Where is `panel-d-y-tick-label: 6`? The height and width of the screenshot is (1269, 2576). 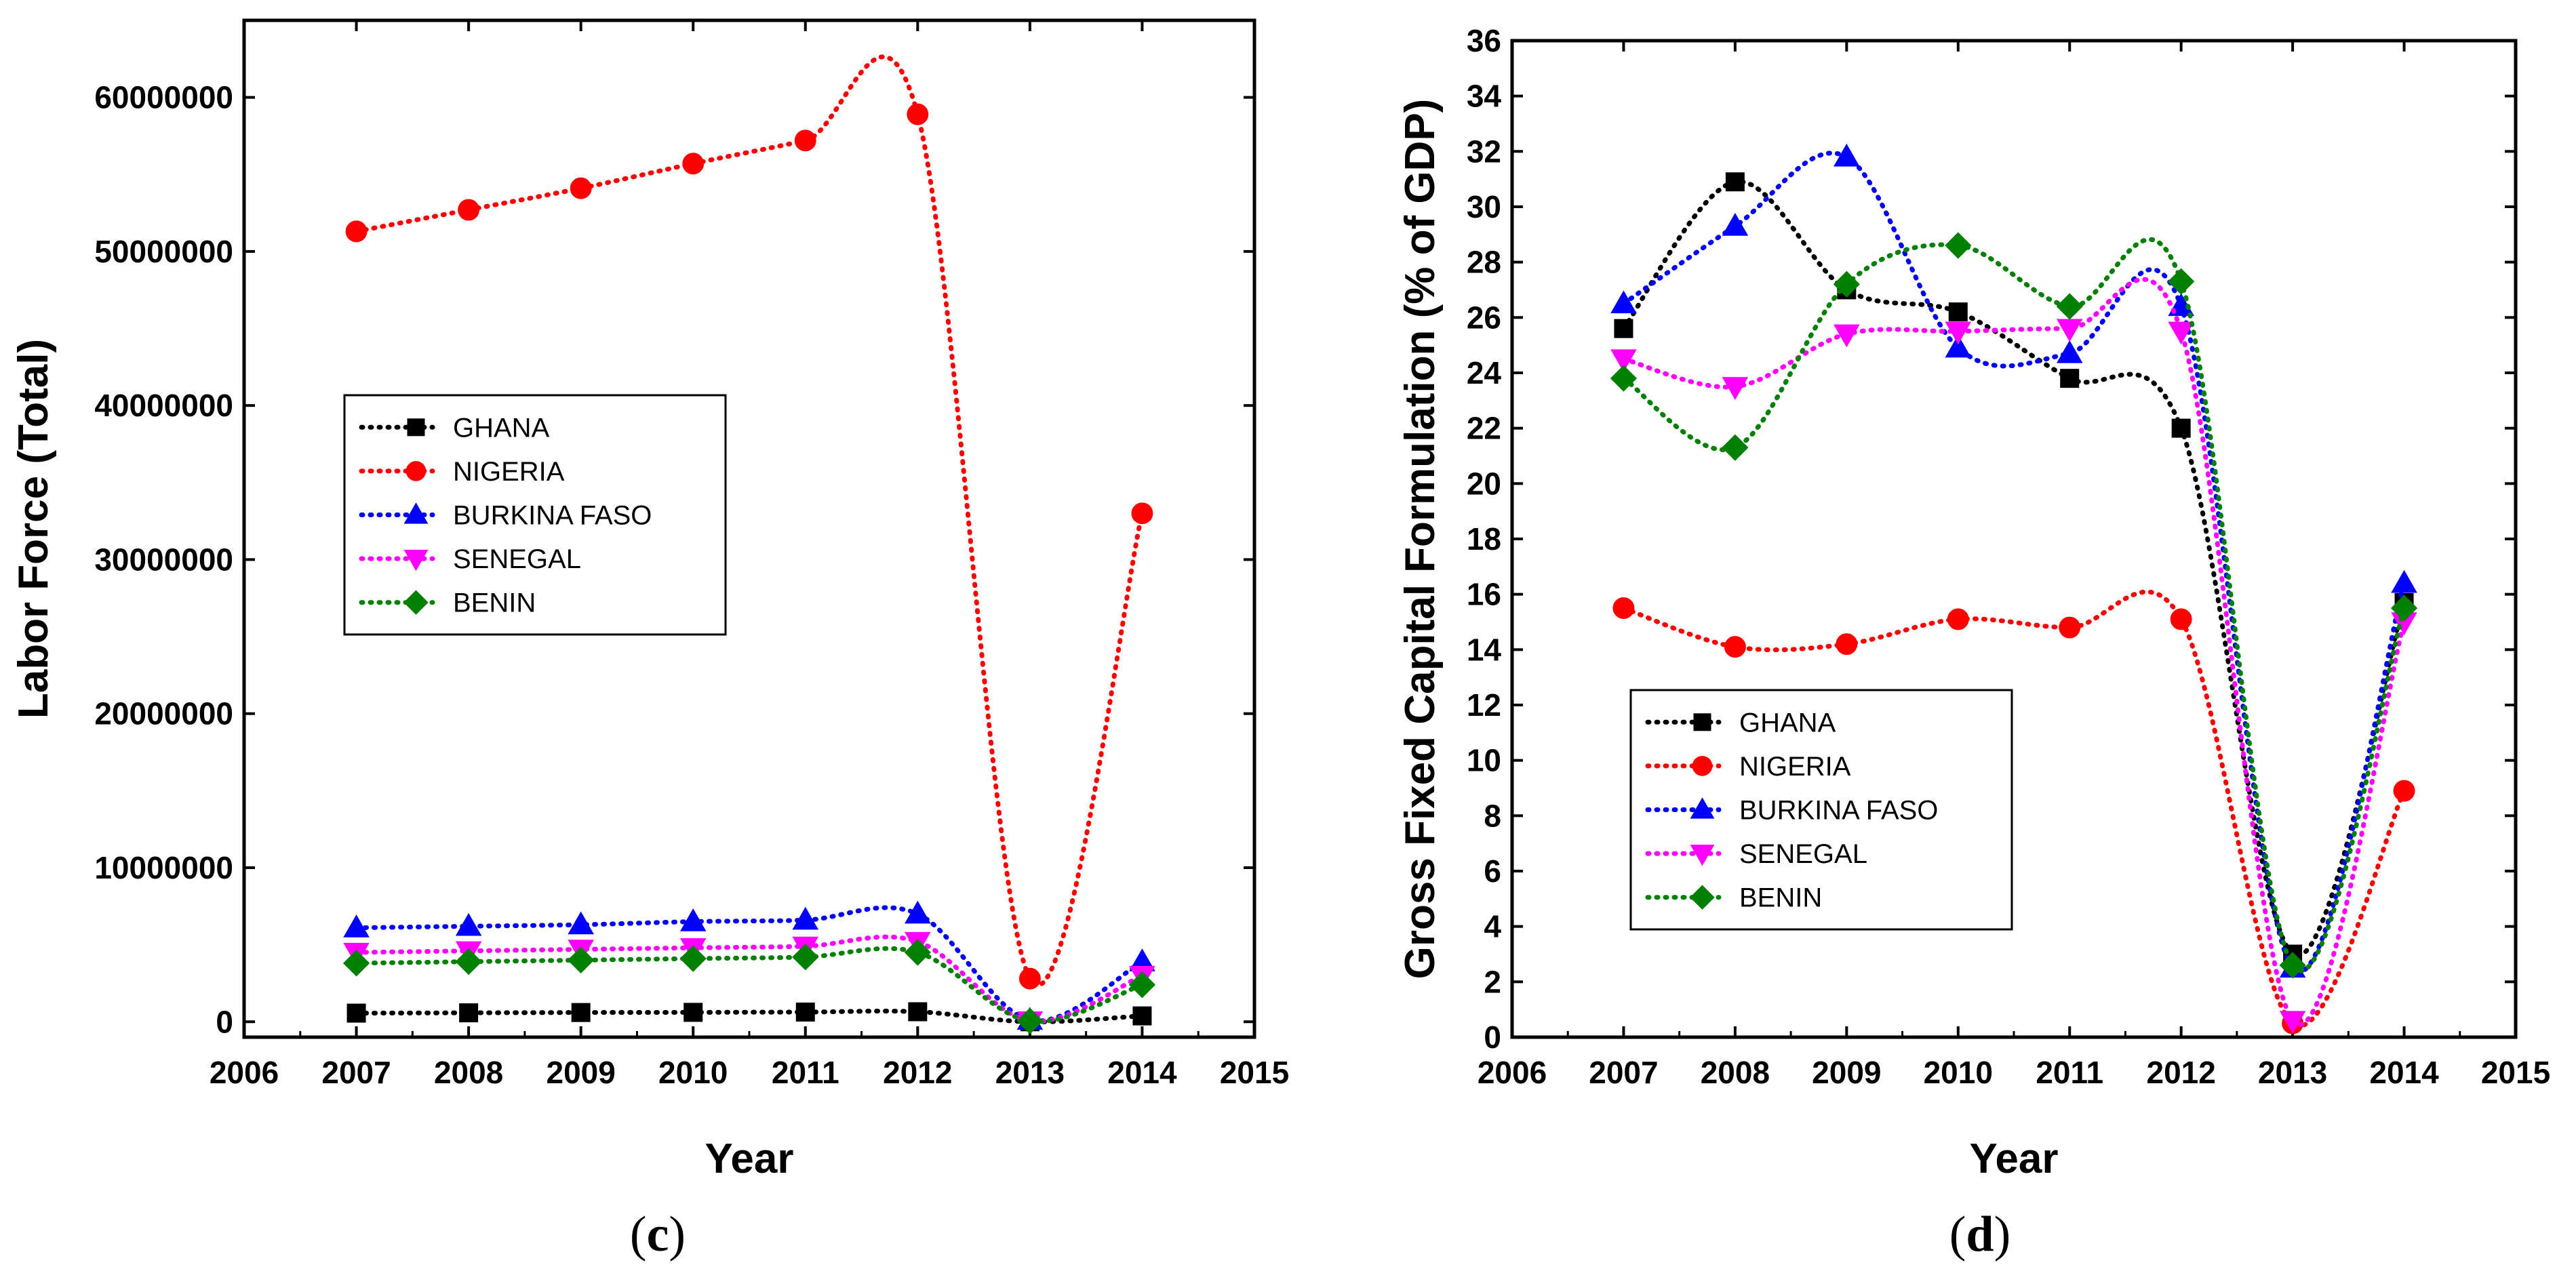
panel-d-y-tick-label: 6 is located at coordinates (1492, 871).